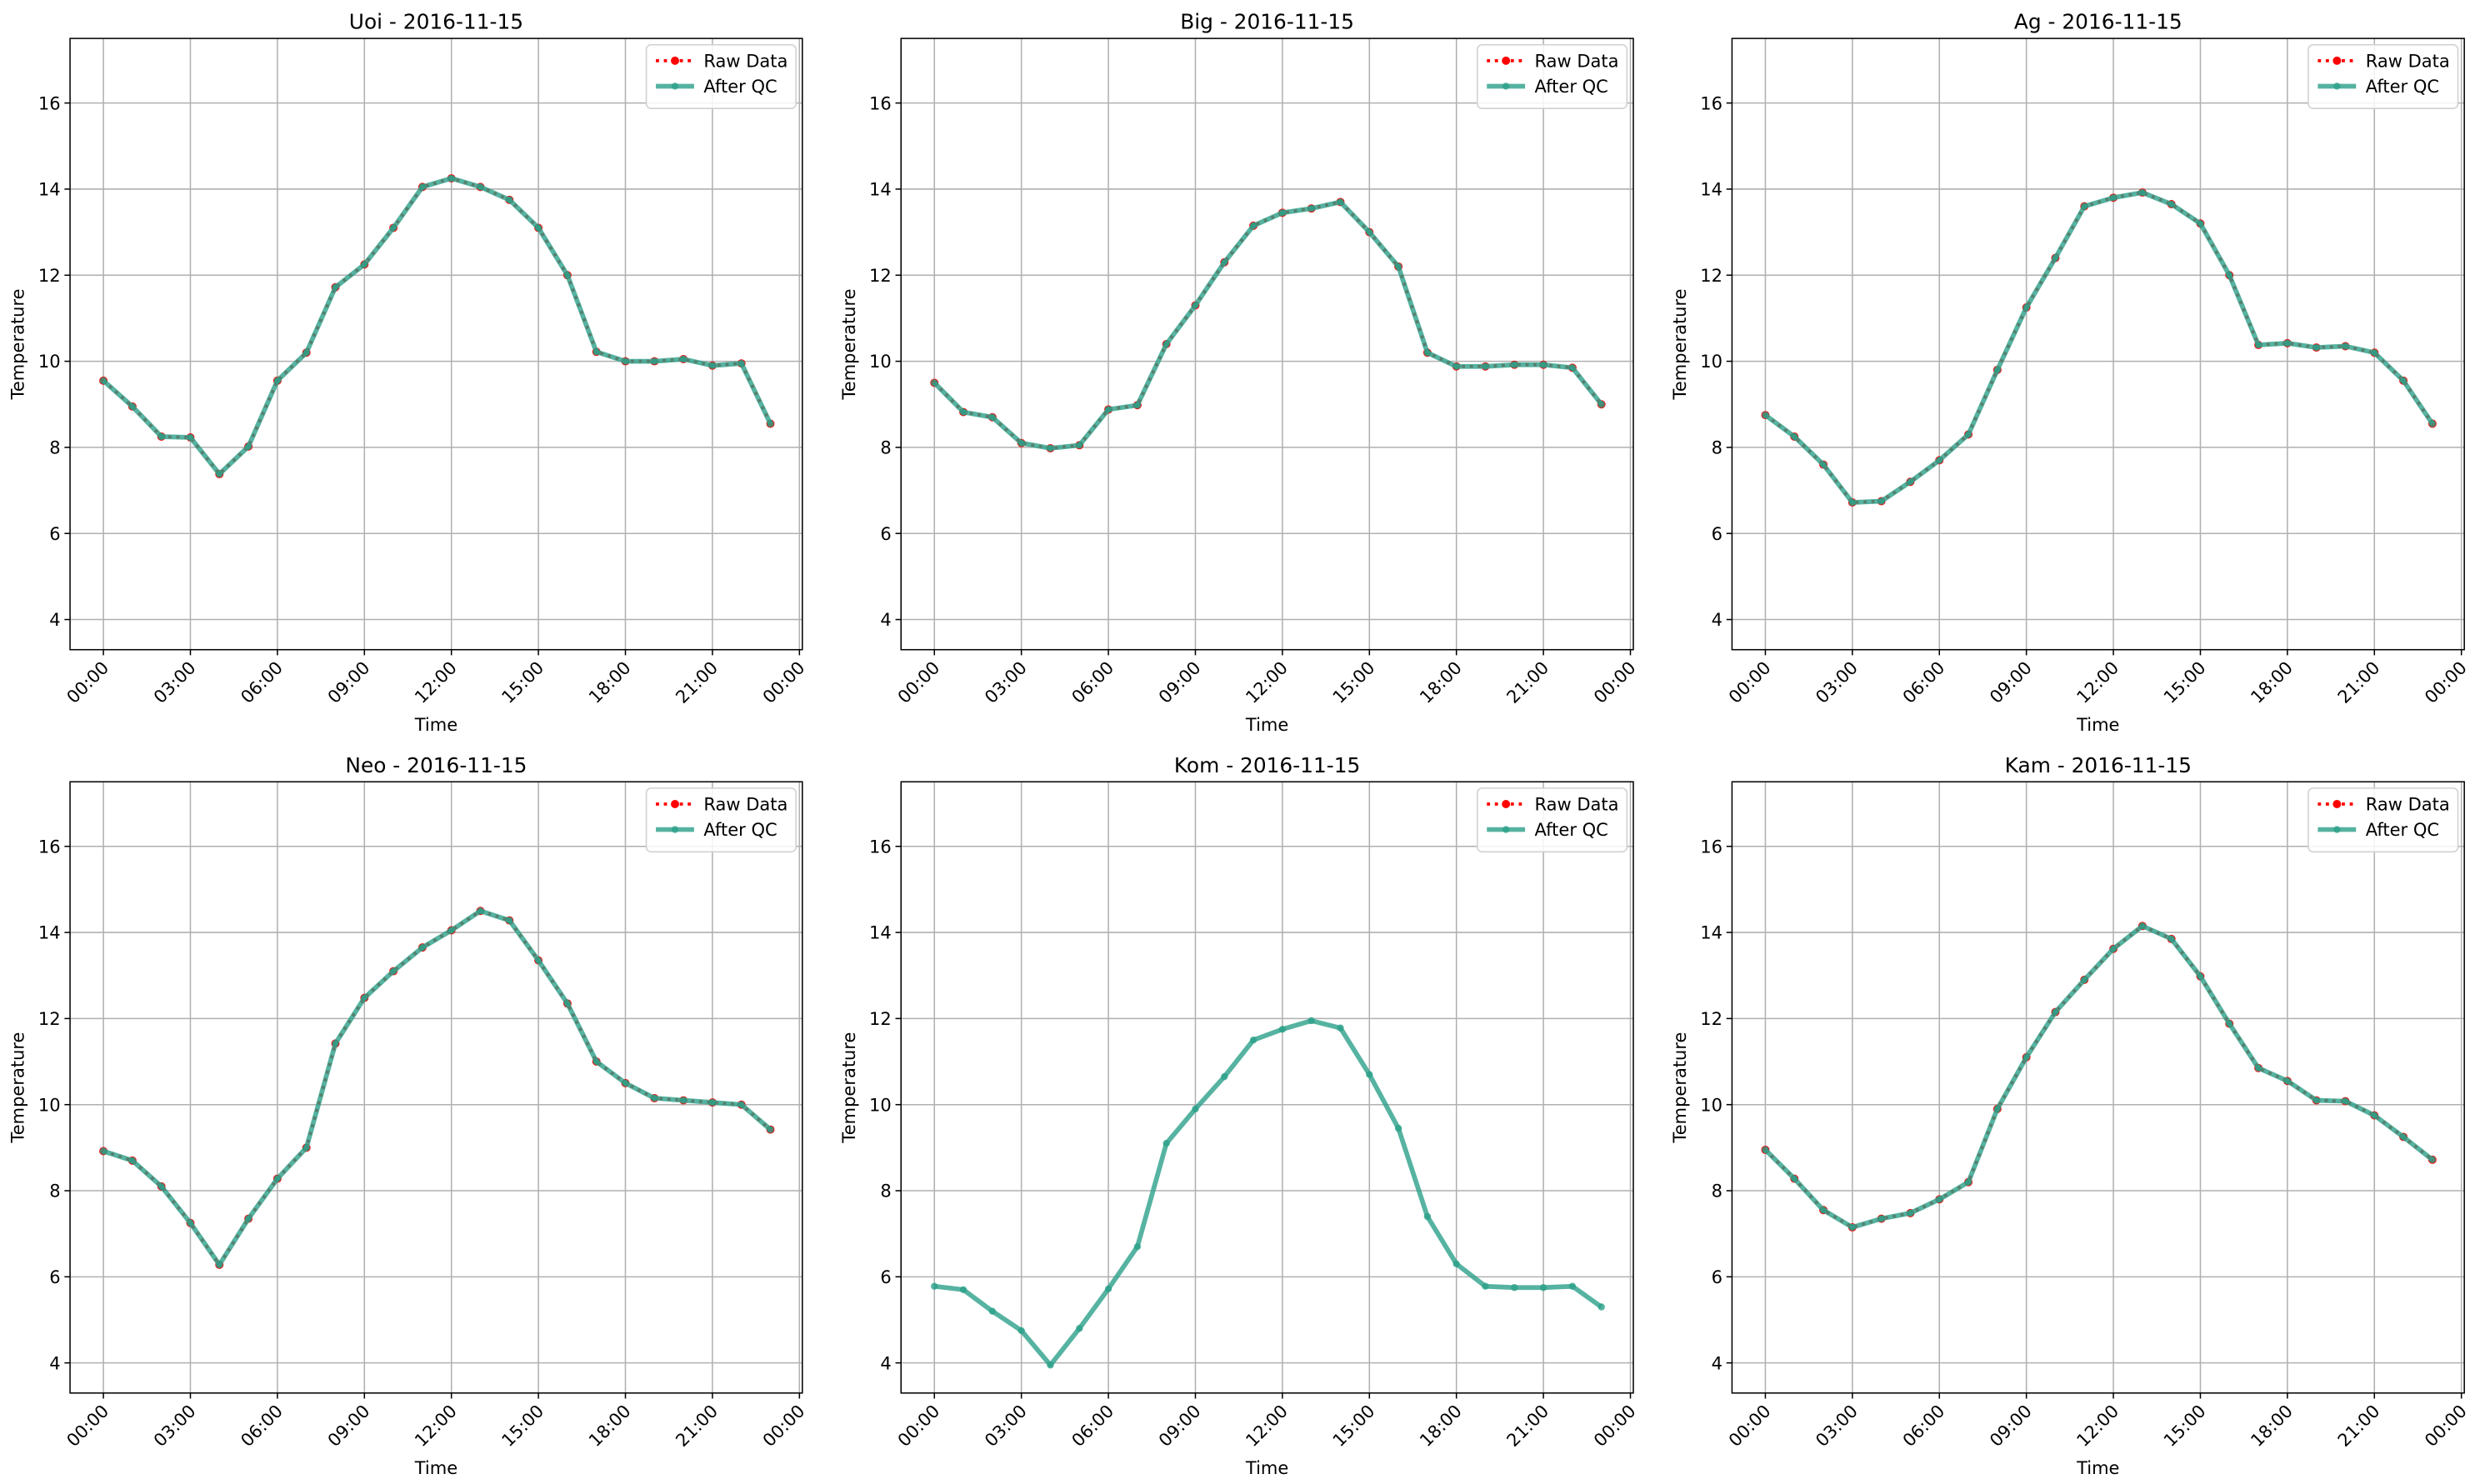  I want to click on y-tick-label: 14, so click(880, 932).